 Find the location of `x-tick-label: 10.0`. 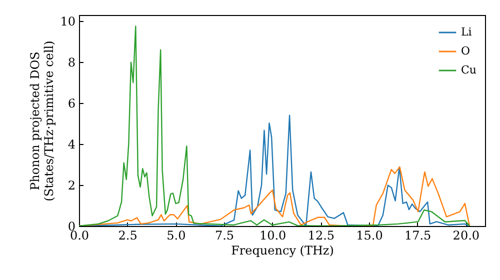

x-tick-label: 10.0 is located at coordinates (272, 235).